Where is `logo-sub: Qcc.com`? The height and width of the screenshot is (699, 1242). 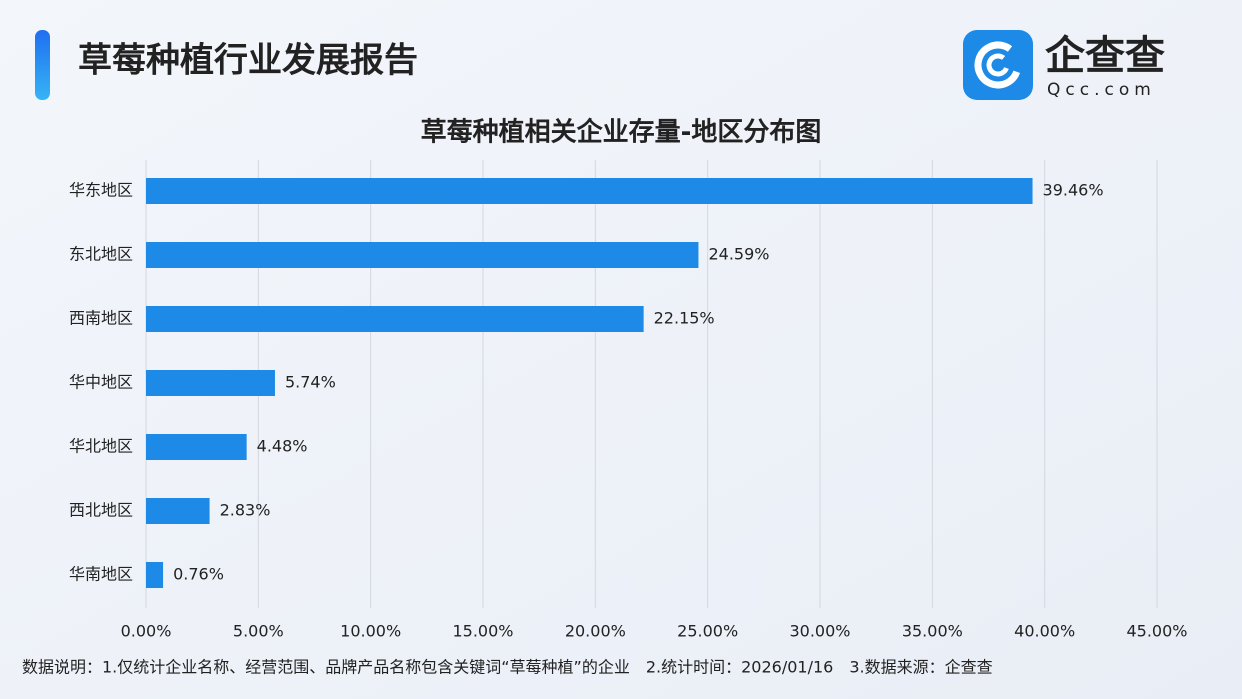
logo-sub: Qcc.com is located at coordinates (1101, 90).